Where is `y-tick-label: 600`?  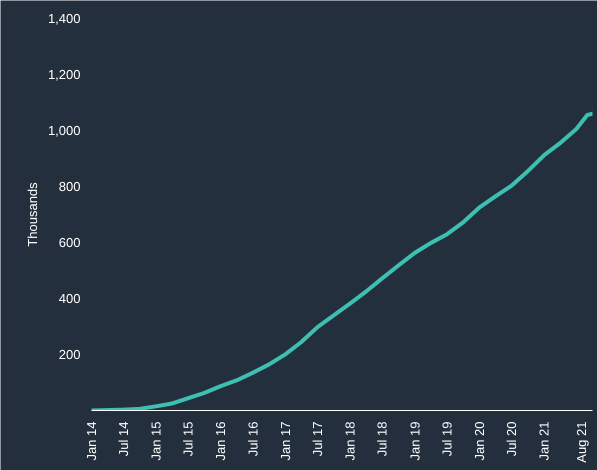
y-tick-label: 600 is located at coordinates (69, 242).